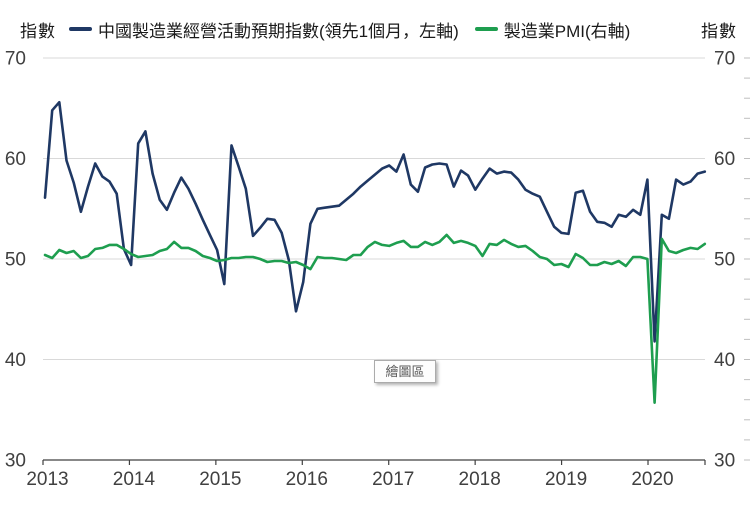  What do you see at coordinates (15, 461) in the screenshot?
I see `y-tick-label-left: 30` at bounding box center [15, 461].